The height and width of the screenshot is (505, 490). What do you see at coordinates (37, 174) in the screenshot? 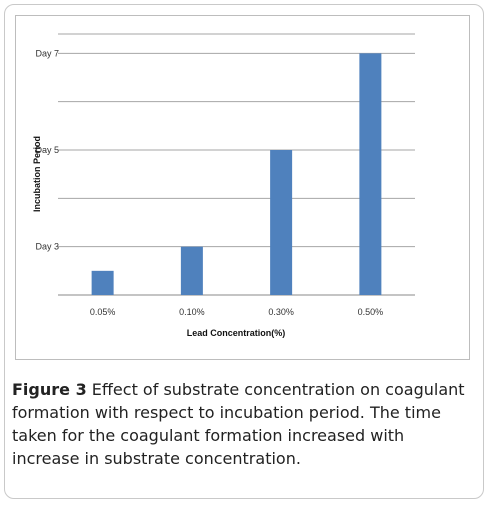
I see `y-axis-title: Incubation Period` at bounding box center [37, 174].